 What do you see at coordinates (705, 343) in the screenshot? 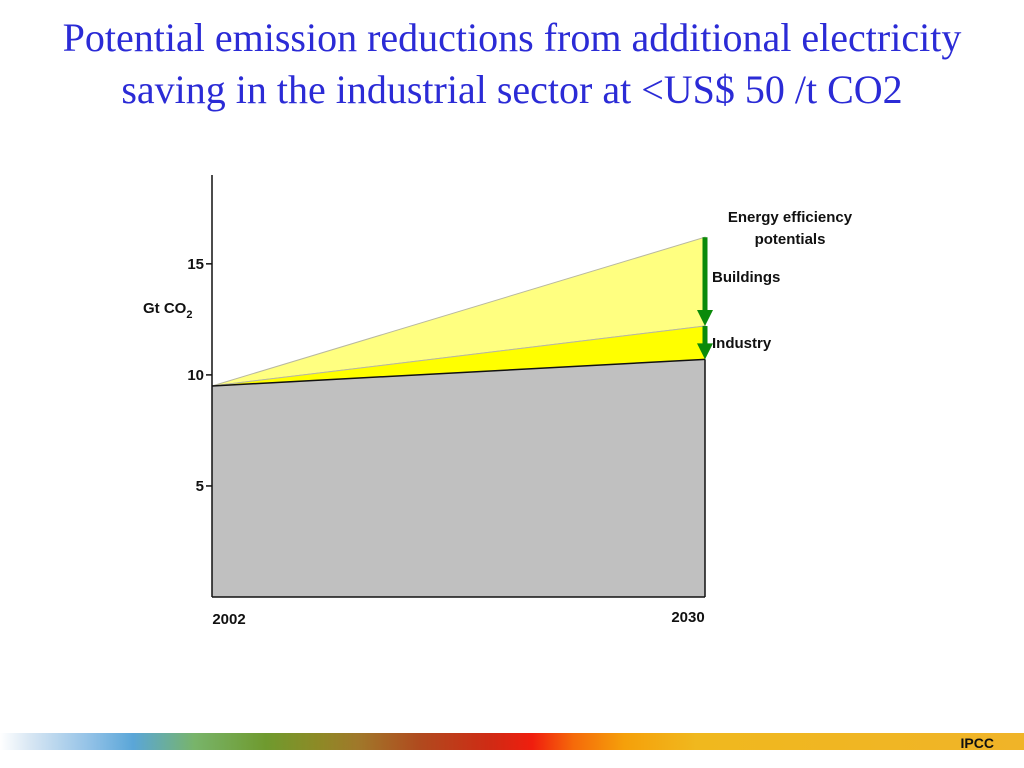
I see `arrow-industry` at bounding box center [705, 343].